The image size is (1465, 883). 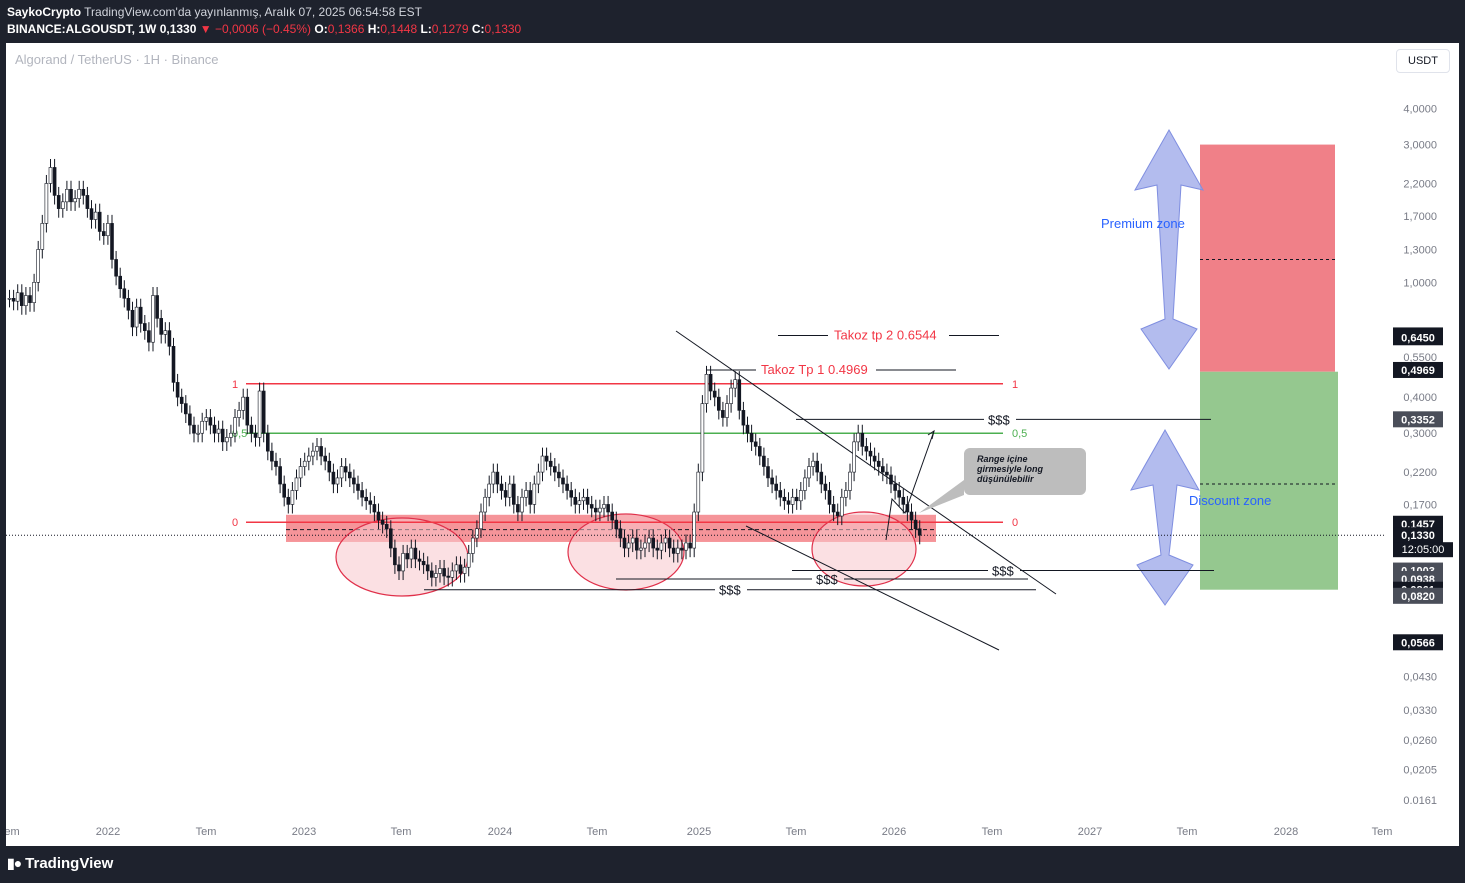 I want to click on y-tick-label: 4,0000, so click(x=1420, y=110).